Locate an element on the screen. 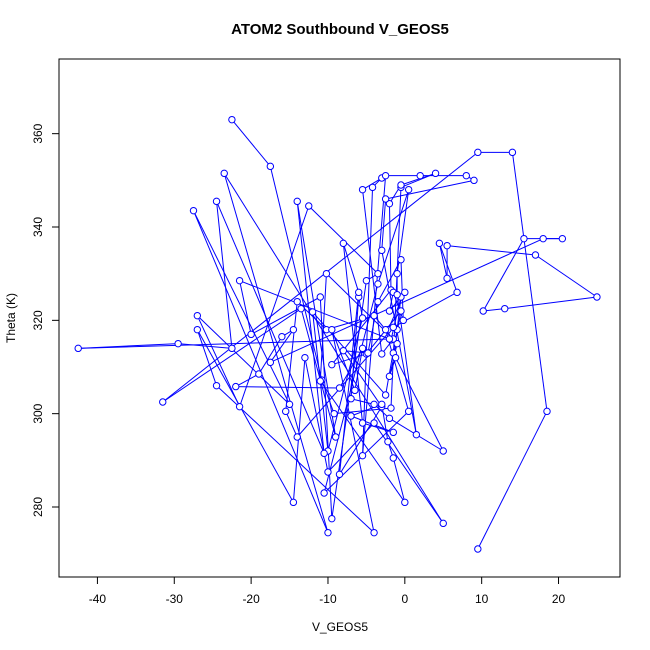  y-tick-label: 280 is located at coordinates (38, 507).